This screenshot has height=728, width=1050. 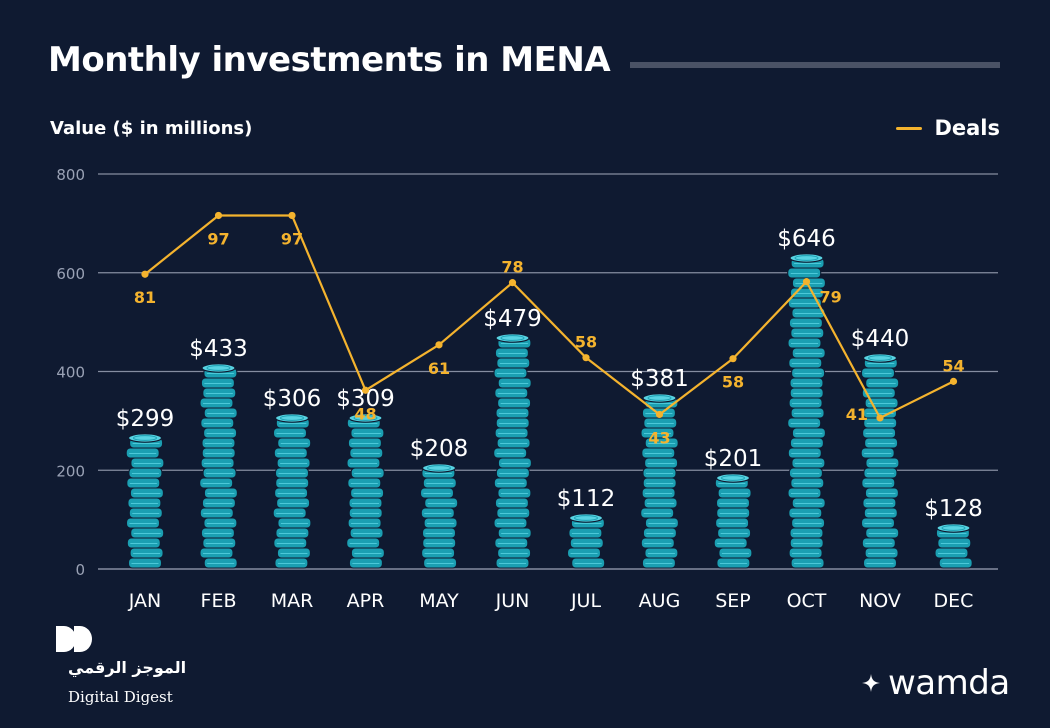 I want to click on digital-digest-logo-icon, so click(x=74, y=641).